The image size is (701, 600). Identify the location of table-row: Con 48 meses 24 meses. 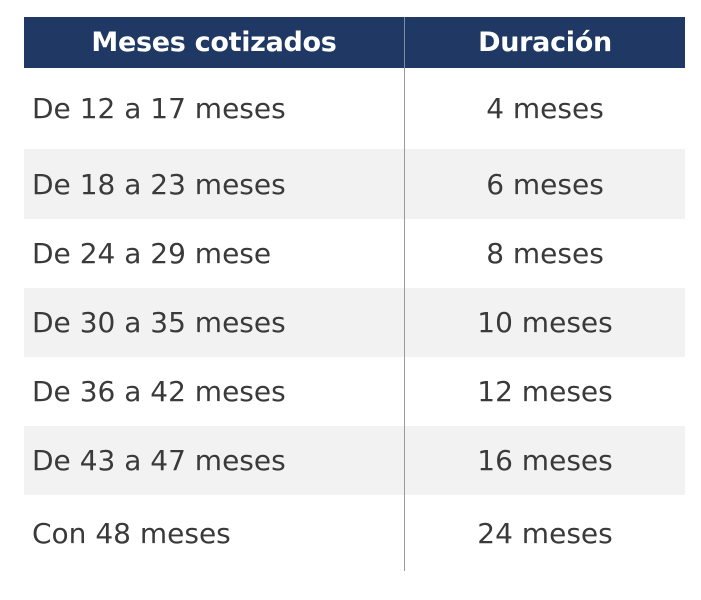
(354, 533).